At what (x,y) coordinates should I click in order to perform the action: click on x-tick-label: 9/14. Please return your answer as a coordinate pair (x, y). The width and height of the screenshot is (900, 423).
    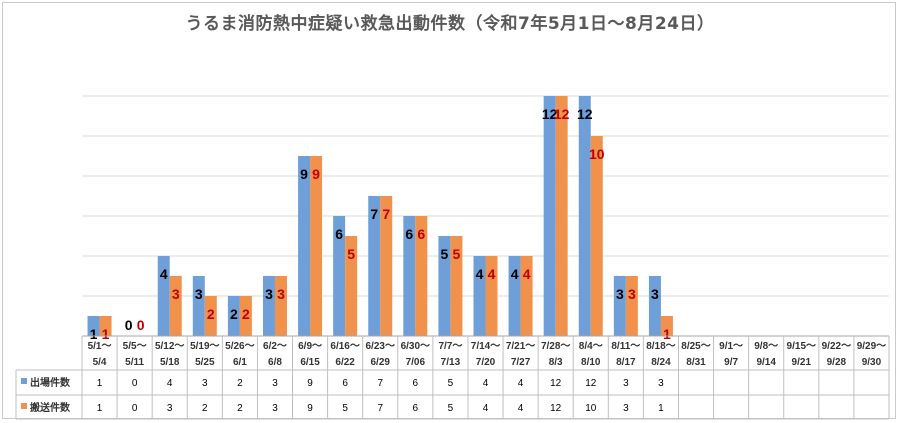
    Looking at the image, I should click on (766, 362).